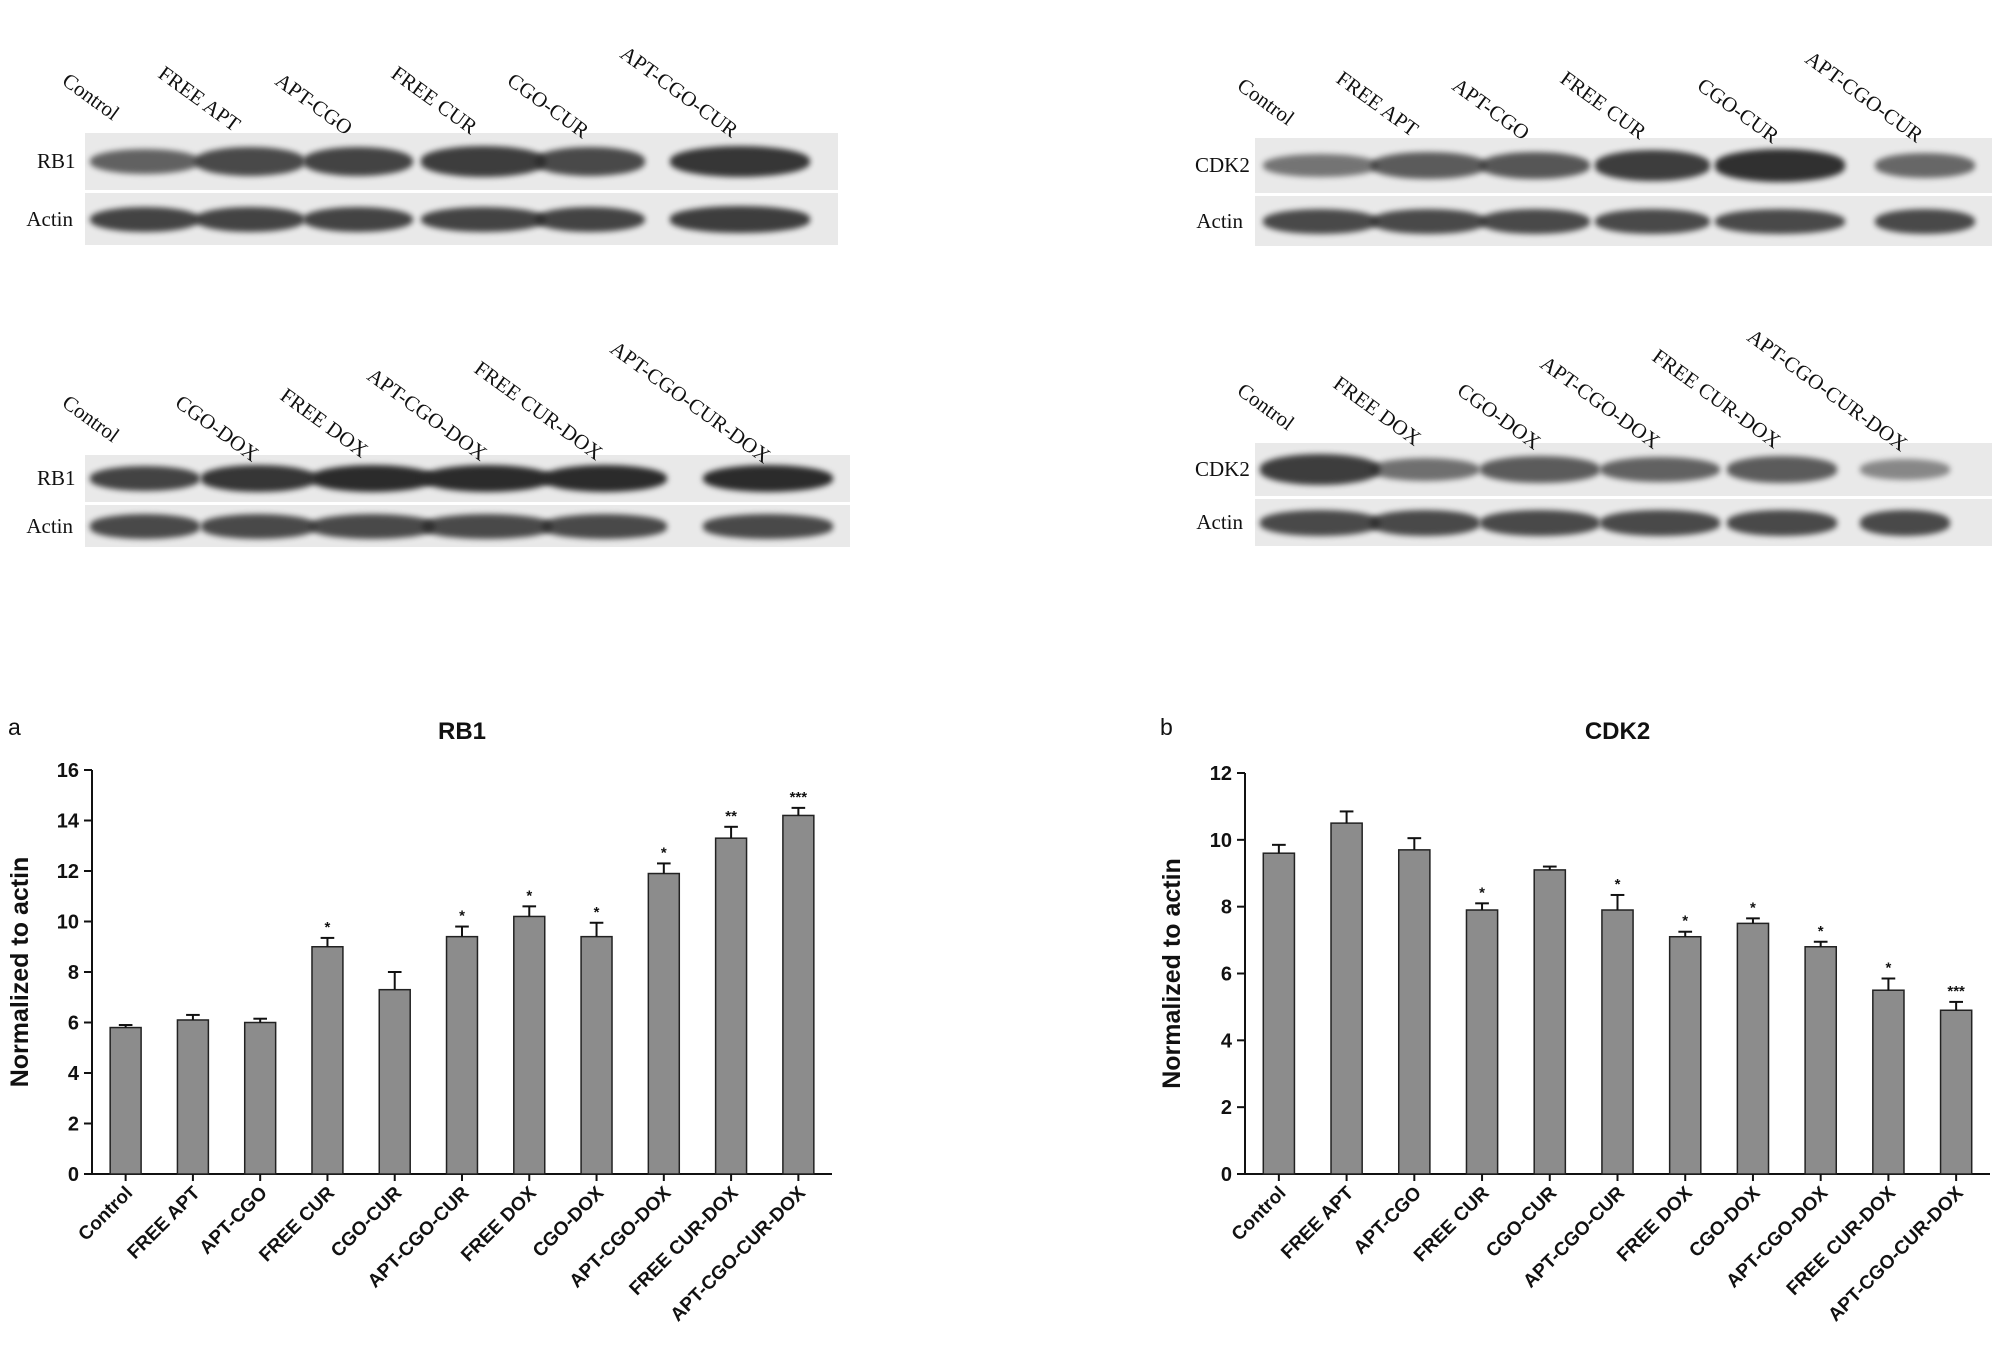 Image resolution: width=2000 pixels, height=1361 pixels. What do you see at coordinates (1166, 727) in the screenshot?
I see `panel-letter: b` at bounding box center [1166, 727].